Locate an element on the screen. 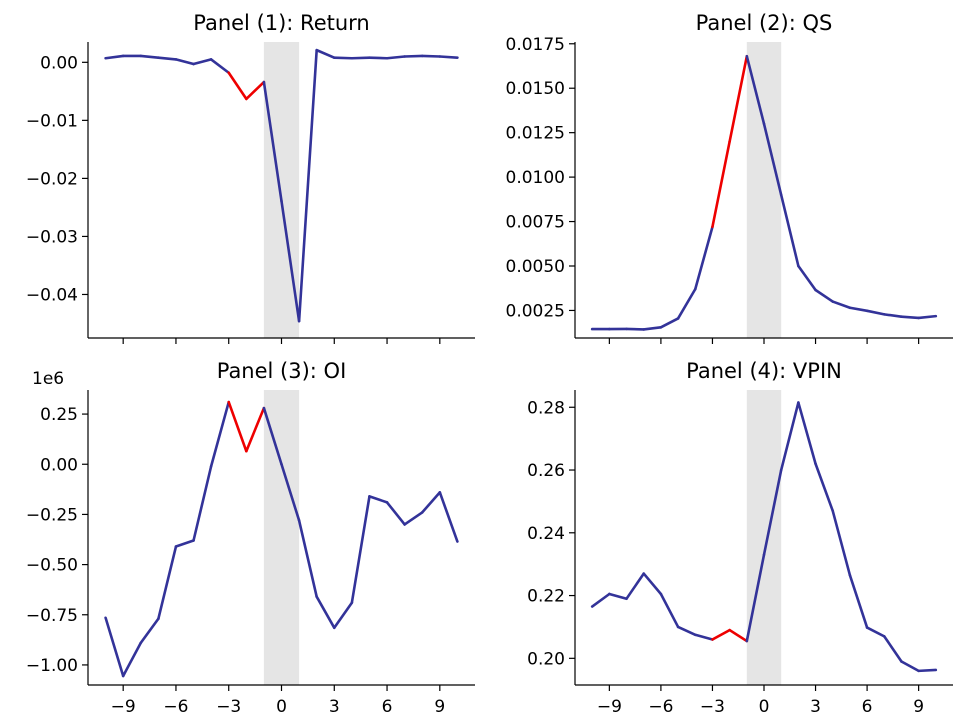 The image size is (955, 721). x-tick-label: −6 is located at coordinates (175, 707).